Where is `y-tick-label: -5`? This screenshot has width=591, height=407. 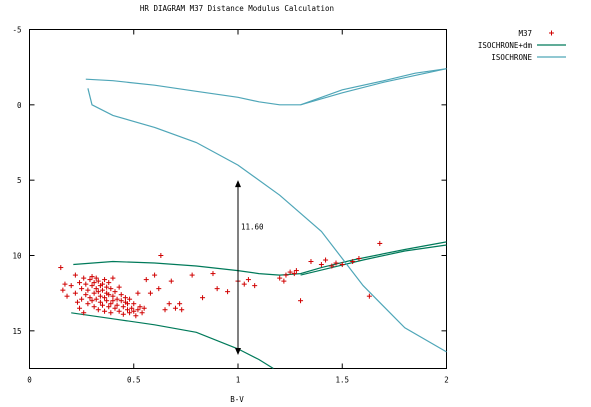
y-tick-label: -5 is located at coordinates (16, 30).